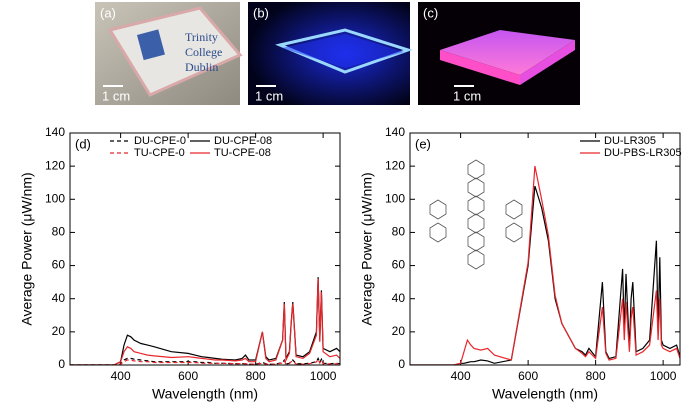  Describe the element at coordinates (243, 141) in the screenshot. I see `legend-label: DU-CPE-08` at that location.